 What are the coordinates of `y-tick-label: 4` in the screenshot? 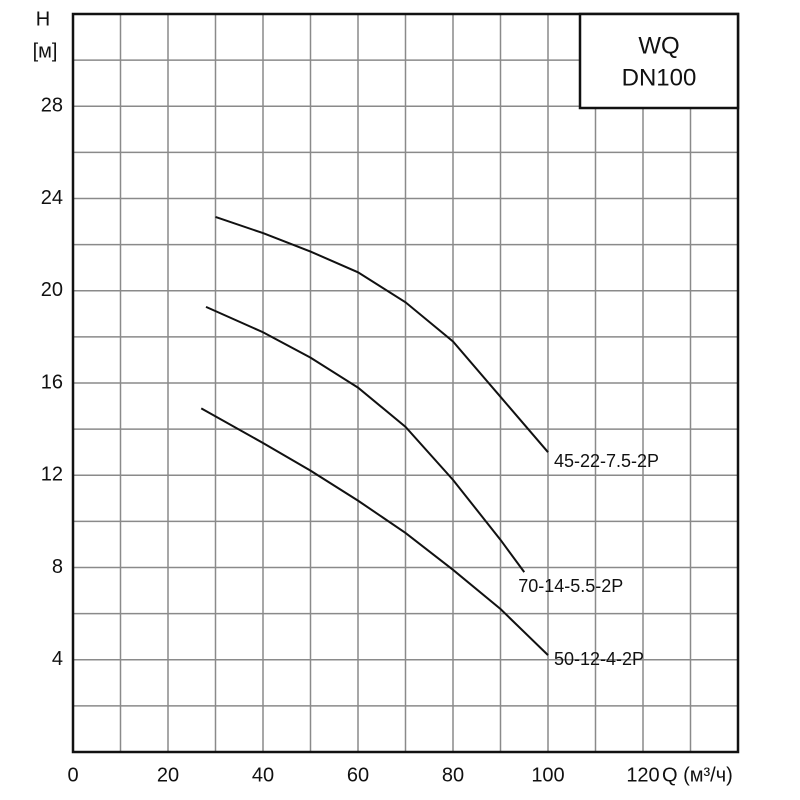 It's located at (57, 659).